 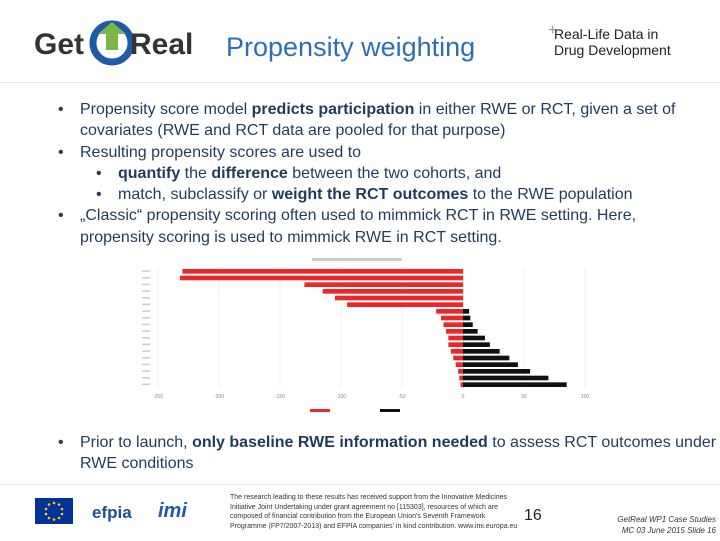 What do you see at coordinates (112, 512) in the screenshot?
I see `efpia-logo: efpia` at bounding box center [112, 512].